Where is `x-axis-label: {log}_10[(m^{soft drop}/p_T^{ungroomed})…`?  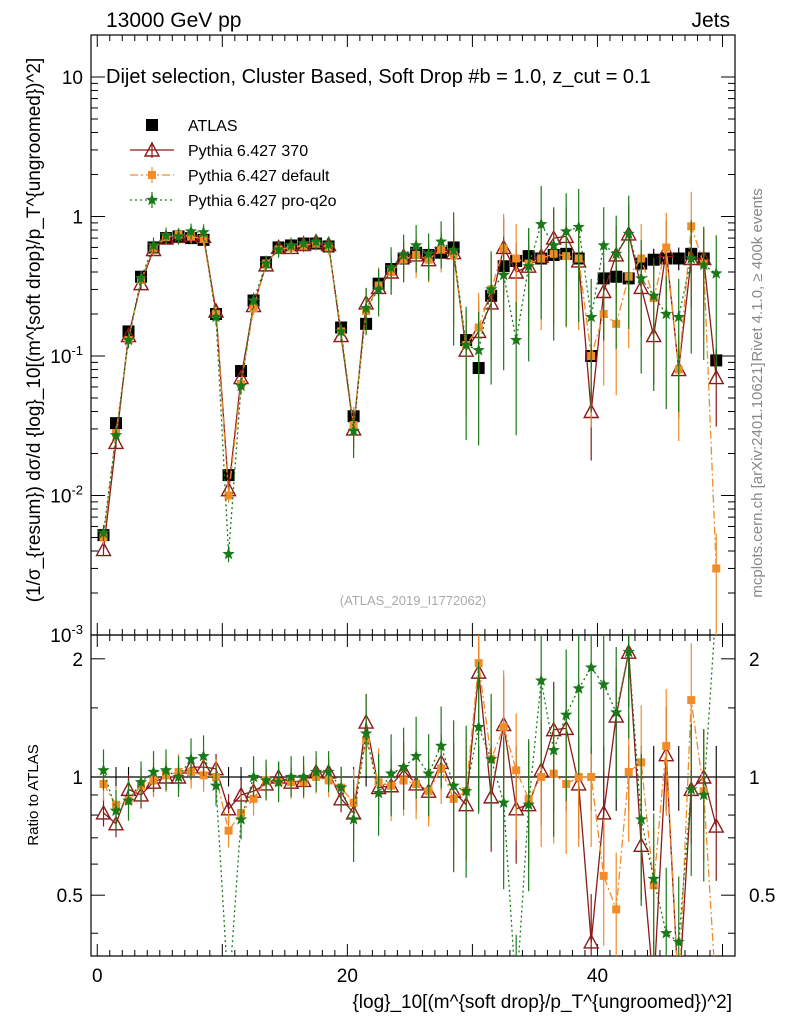 x-axis-label: {log}_10[(m^{soft drop}/p_T^{ungroomed})… is located at coordinates (542, 1002).